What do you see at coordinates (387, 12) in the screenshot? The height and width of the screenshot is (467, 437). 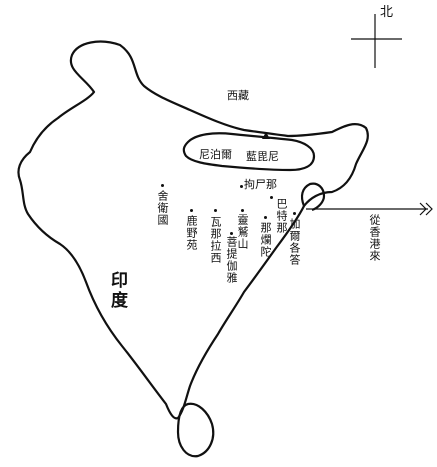 I see `north-label: 北` at bounding box center [387, 12].